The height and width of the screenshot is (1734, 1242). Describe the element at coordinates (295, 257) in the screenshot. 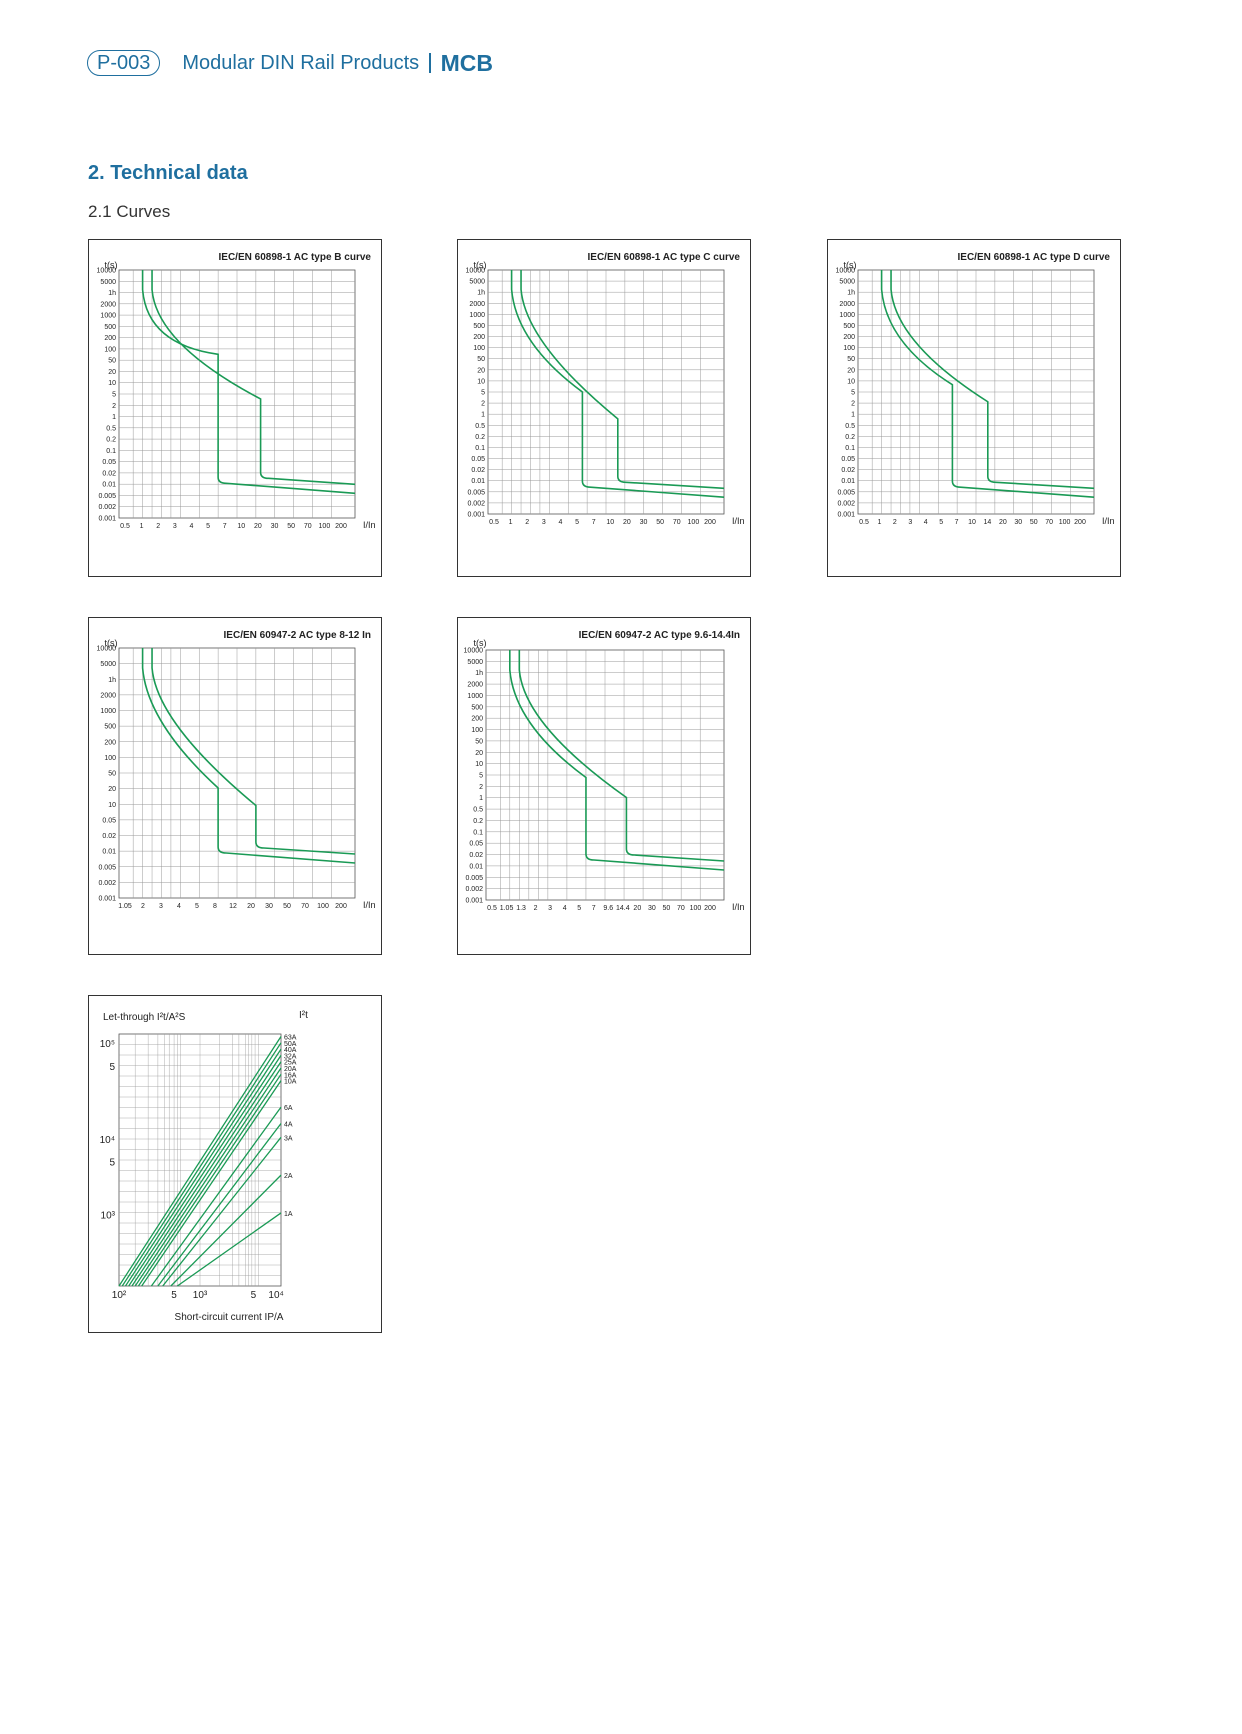

I see `chart-title: IEC/EN 60898-1 AC type B curve` at that location.